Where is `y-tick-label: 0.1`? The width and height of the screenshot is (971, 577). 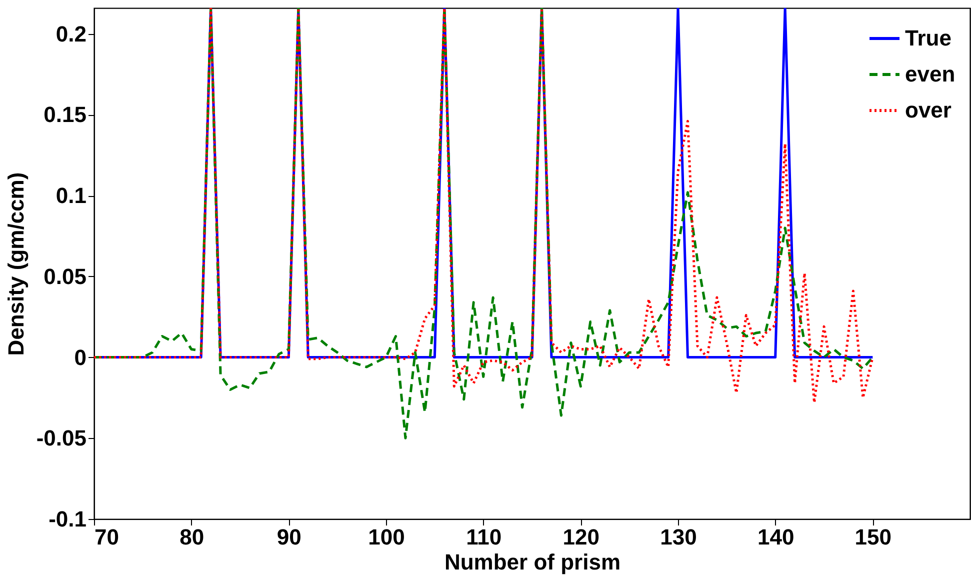 y-tick-label: 0.1 is located at coordinates (71, 195).